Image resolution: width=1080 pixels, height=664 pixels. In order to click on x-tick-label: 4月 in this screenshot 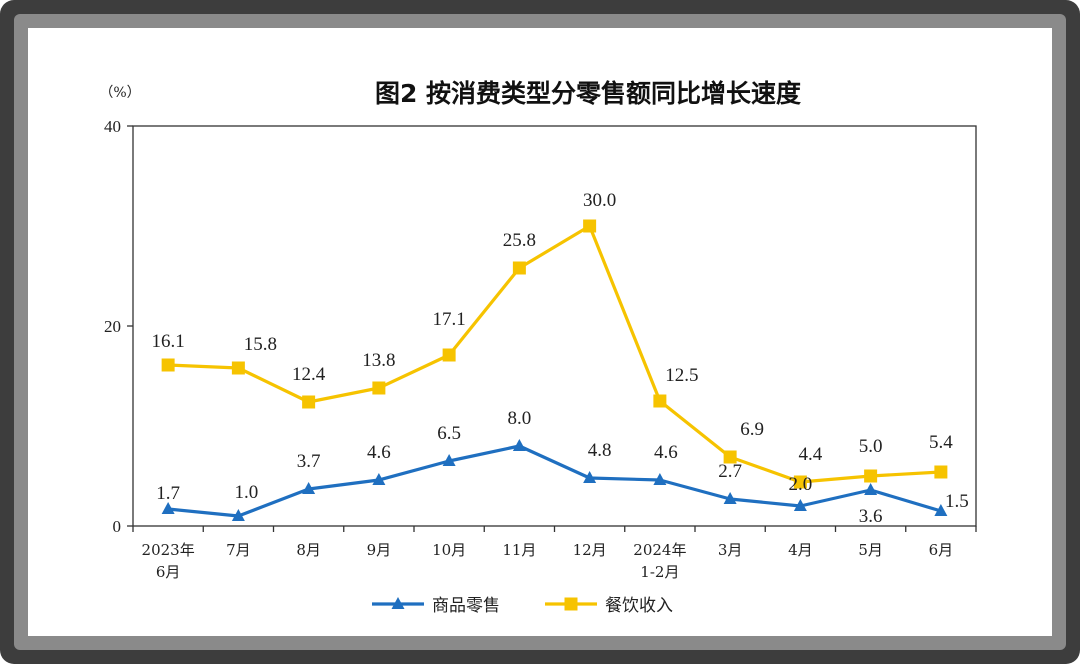, I will do `click(800, 550)`.